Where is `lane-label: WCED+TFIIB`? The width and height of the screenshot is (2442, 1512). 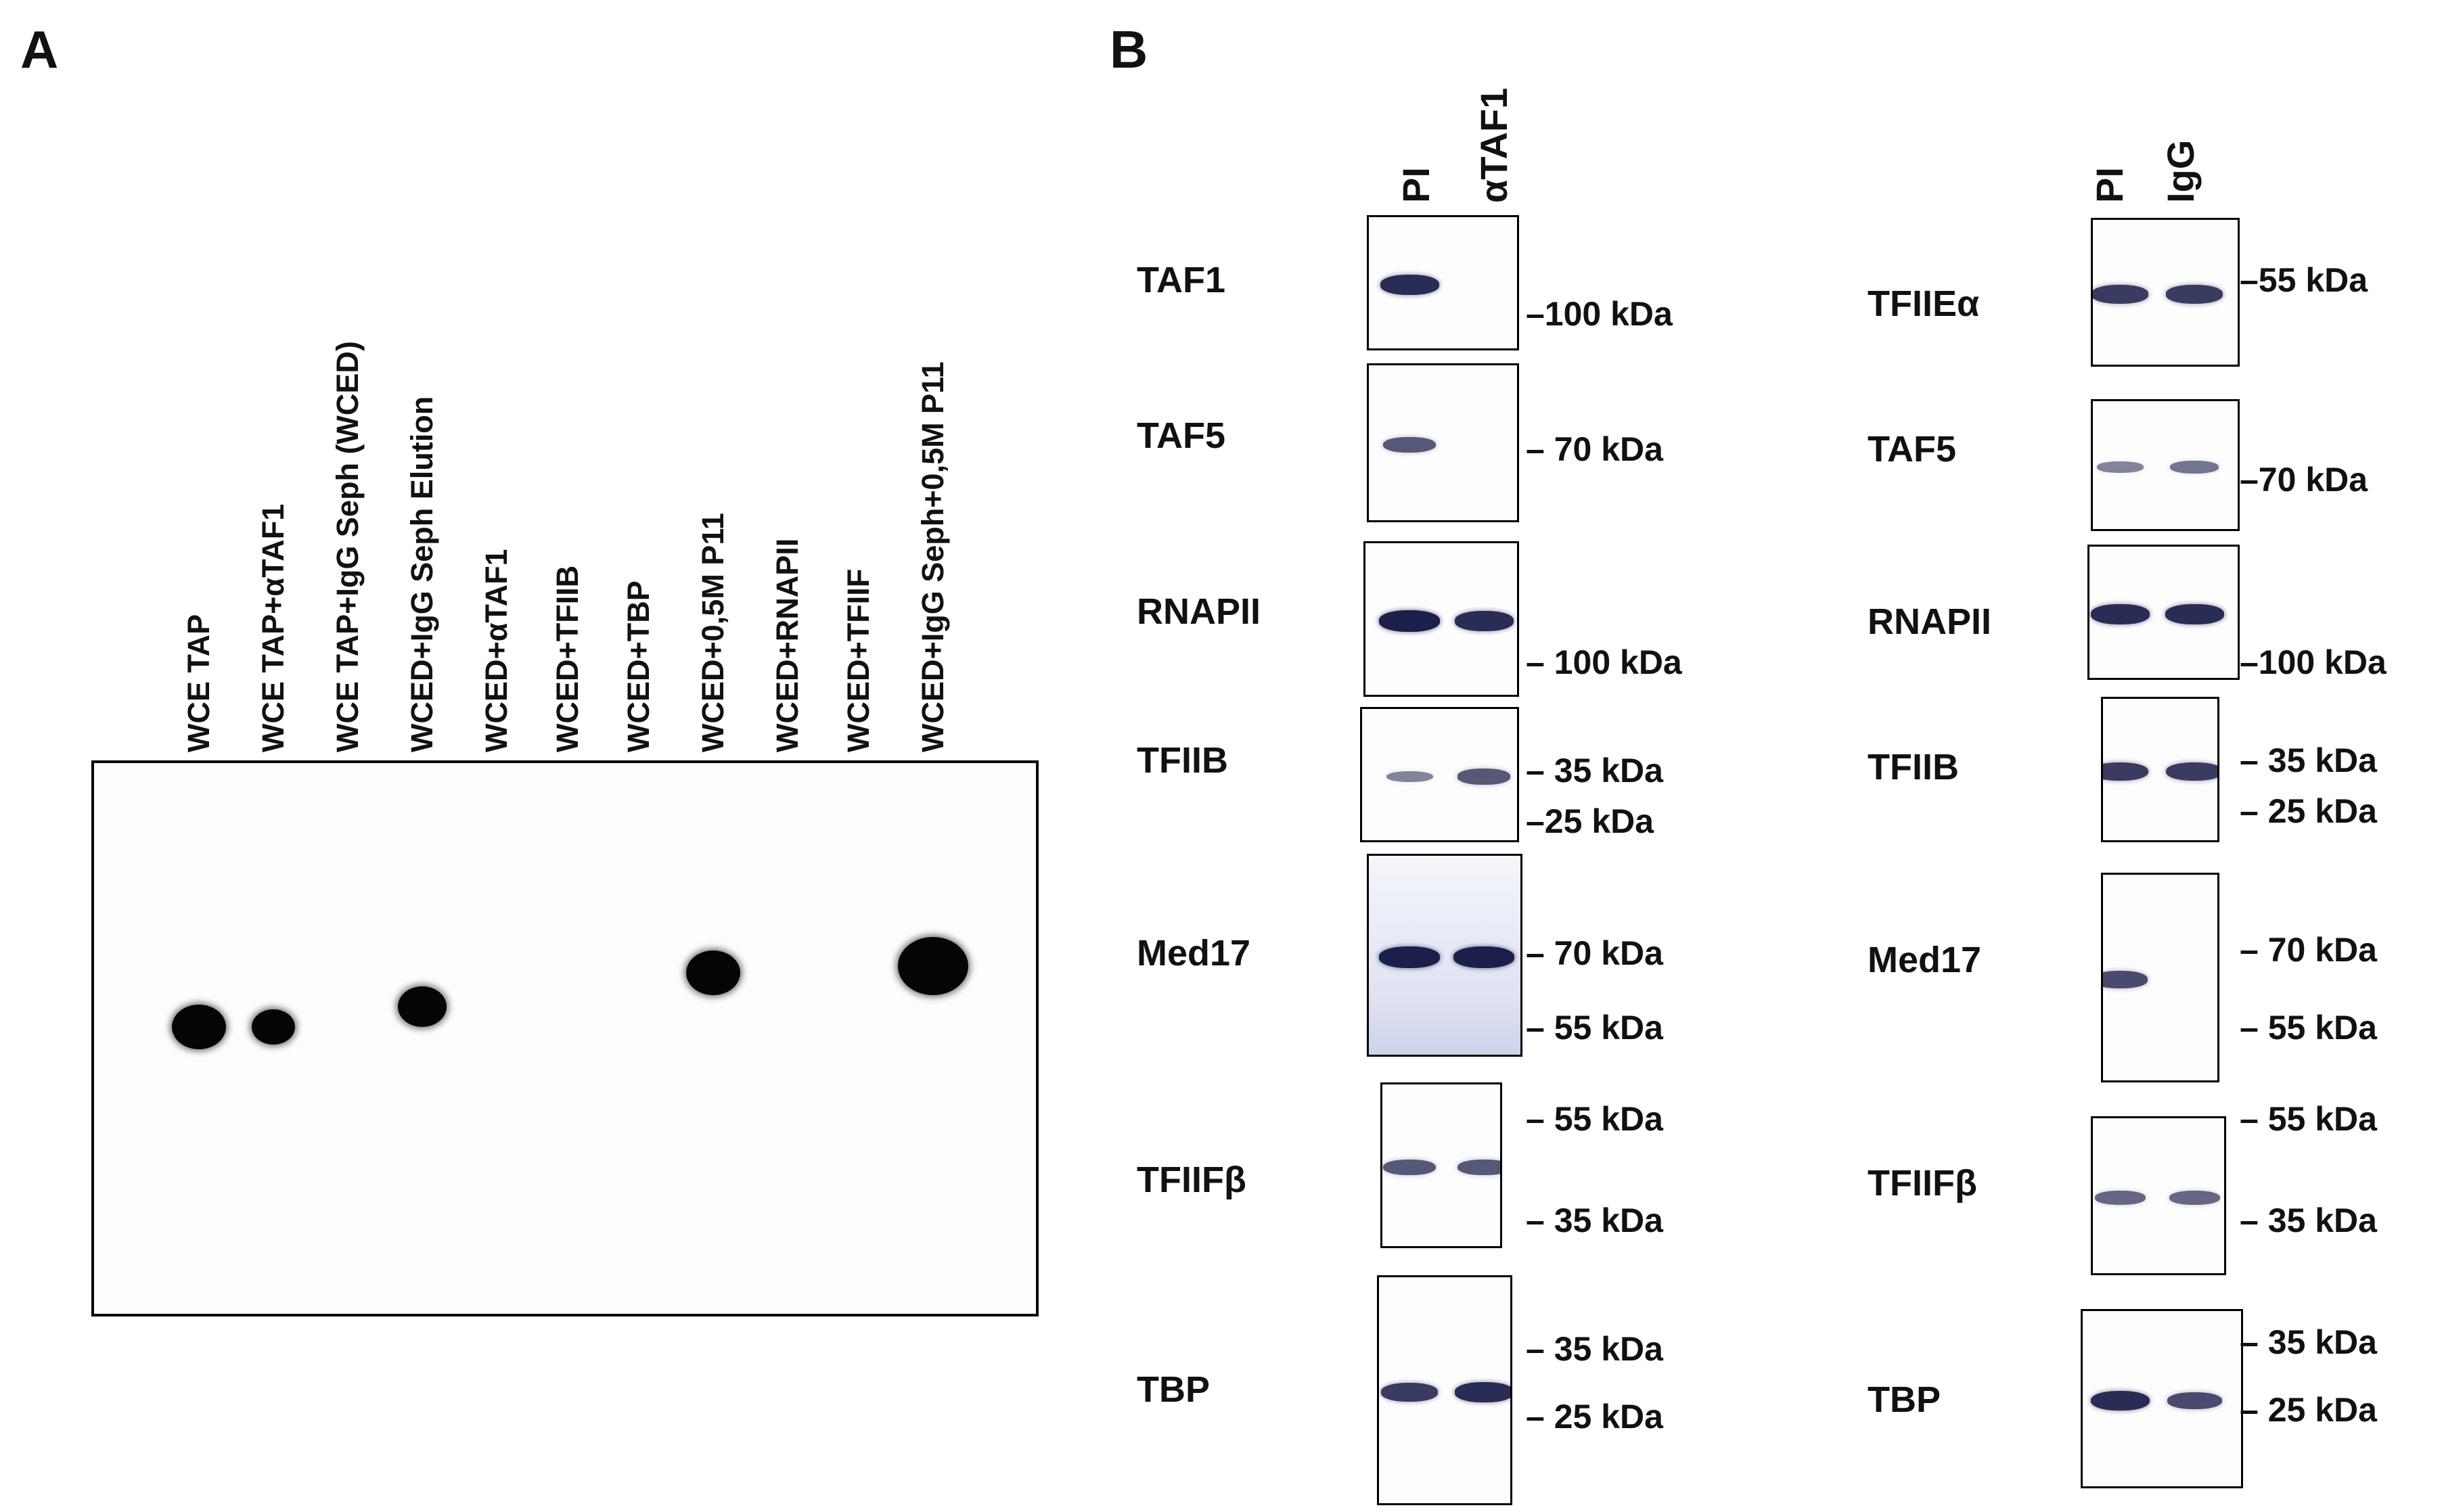 lane-label: WCED+TFIIB is located at coordinates (567, 659).